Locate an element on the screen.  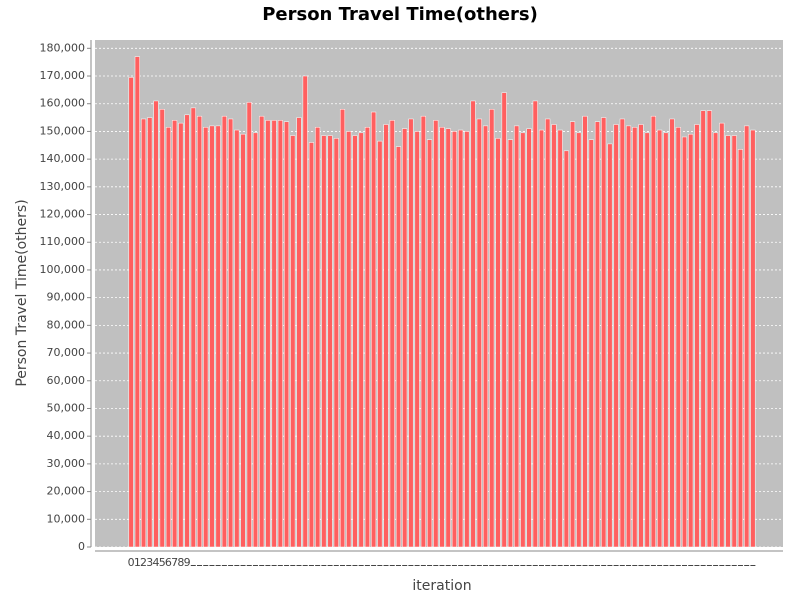
y-tick-label: 170,000 is located at coordinates (63, 75).